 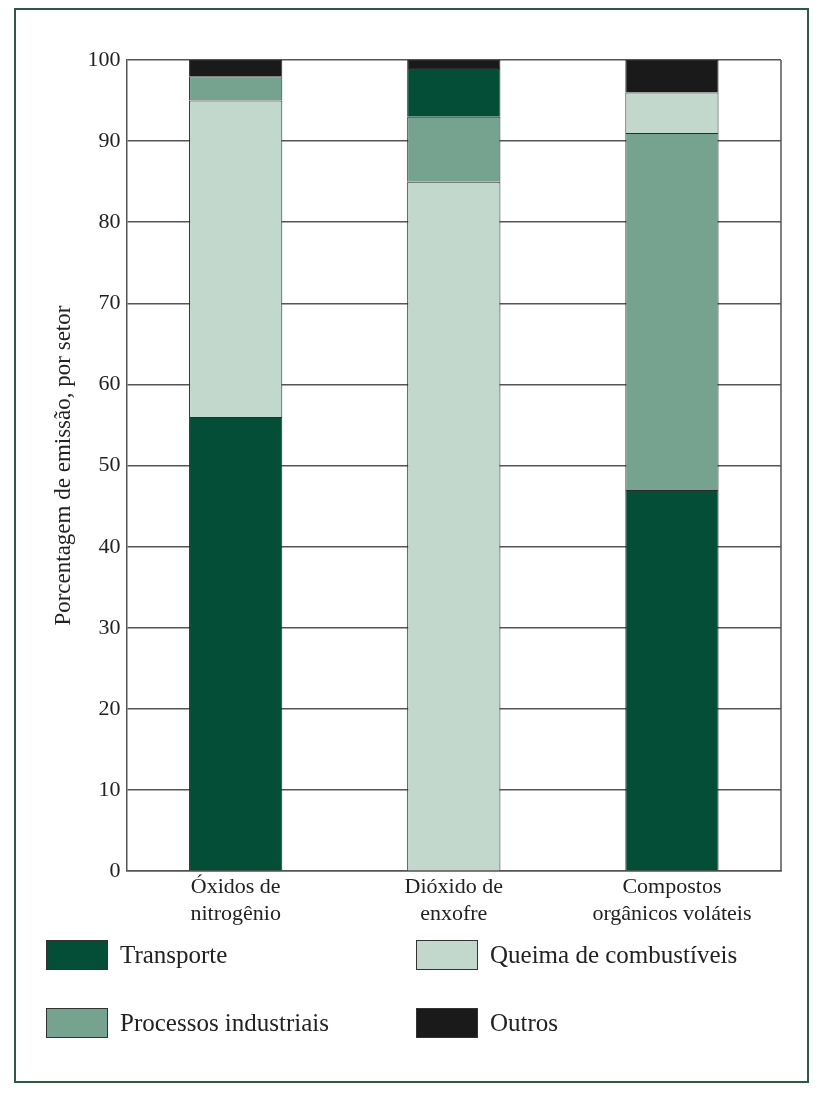 What do you see at coordinates (104, 58) in the screenshot?
I see `y-tick-label: 100` at bounding box center [104, 58].